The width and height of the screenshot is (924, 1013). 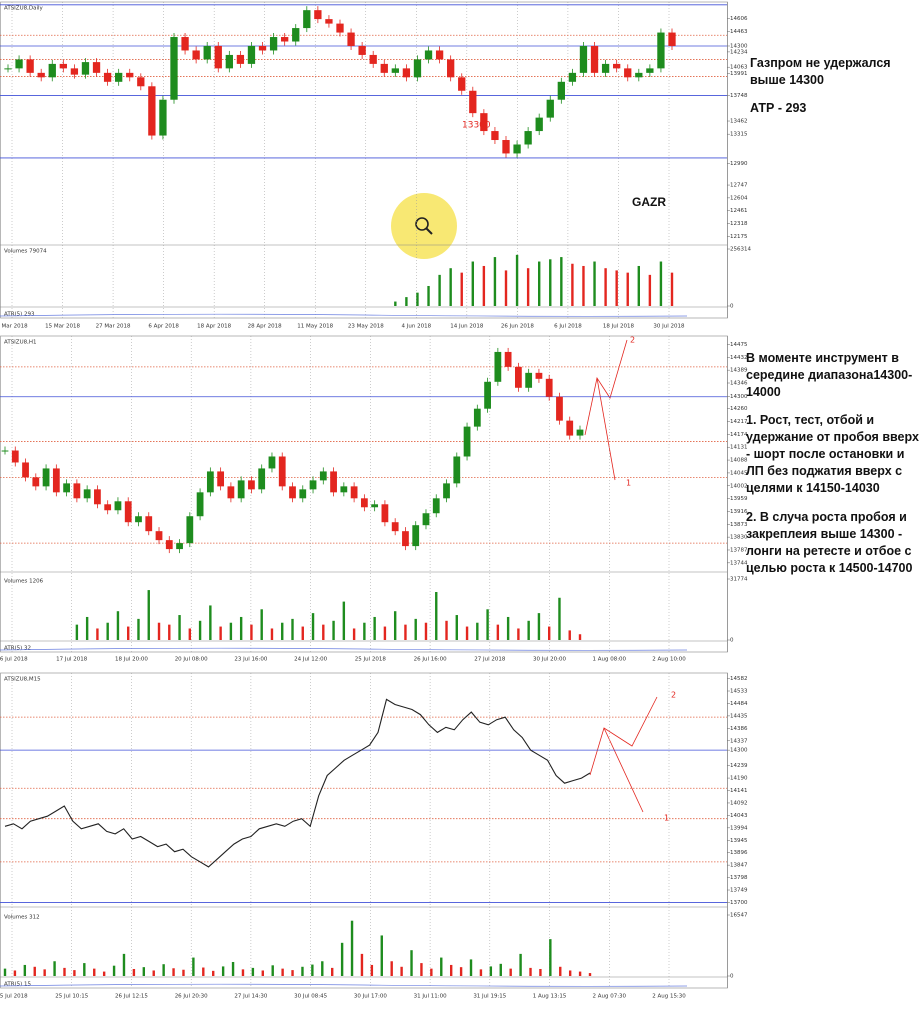 What do you see at coordinates (739, 68) in the screenshot?
I see `y-tick-label: 14063` at bounding box center [739, 68].